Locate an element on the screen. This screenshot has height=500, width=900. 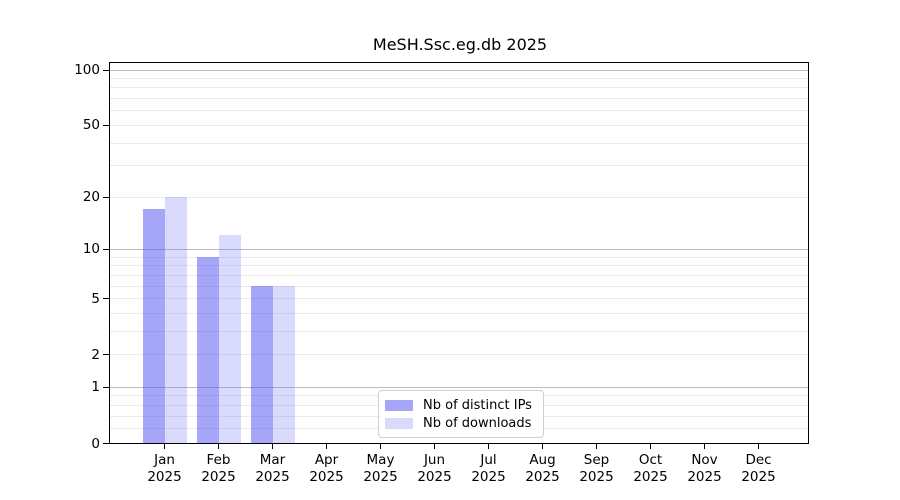
legend-swatch-distinct-ips is located at coordinates (399, 405).